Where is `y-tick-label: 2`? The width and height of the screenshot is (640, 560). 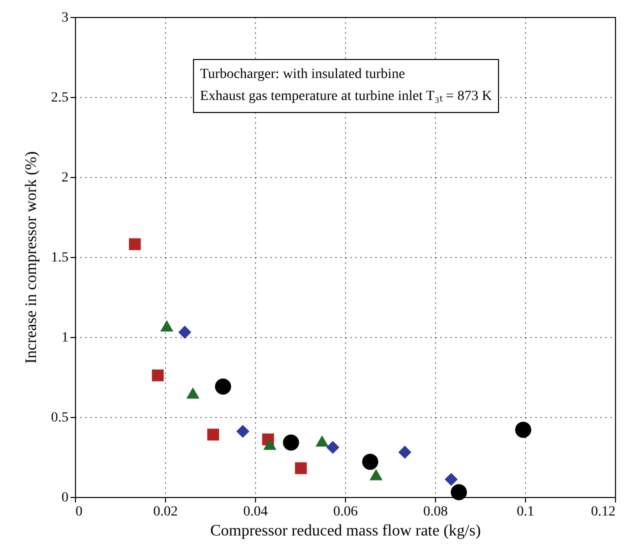
y-tick-label: 2 is located at coordinates (65, 178).